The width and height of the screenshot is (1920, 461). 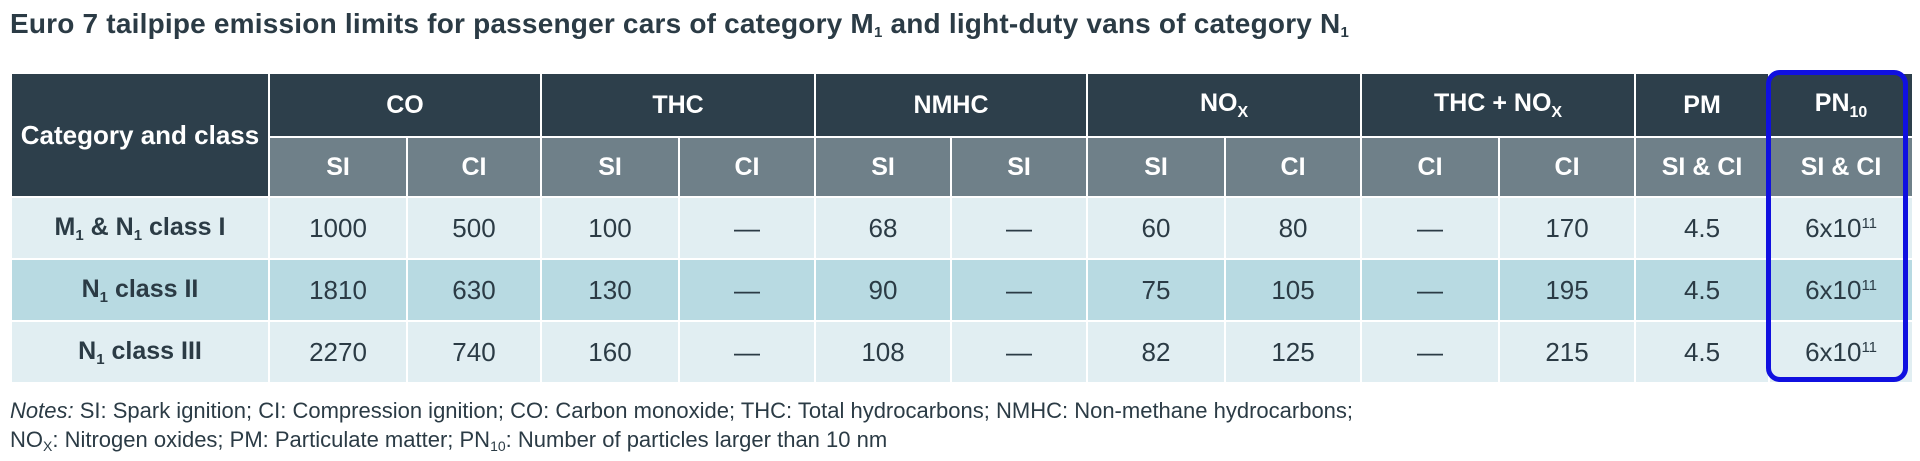 I want to click on table-cell: 1000, so click(x=338, y=228).